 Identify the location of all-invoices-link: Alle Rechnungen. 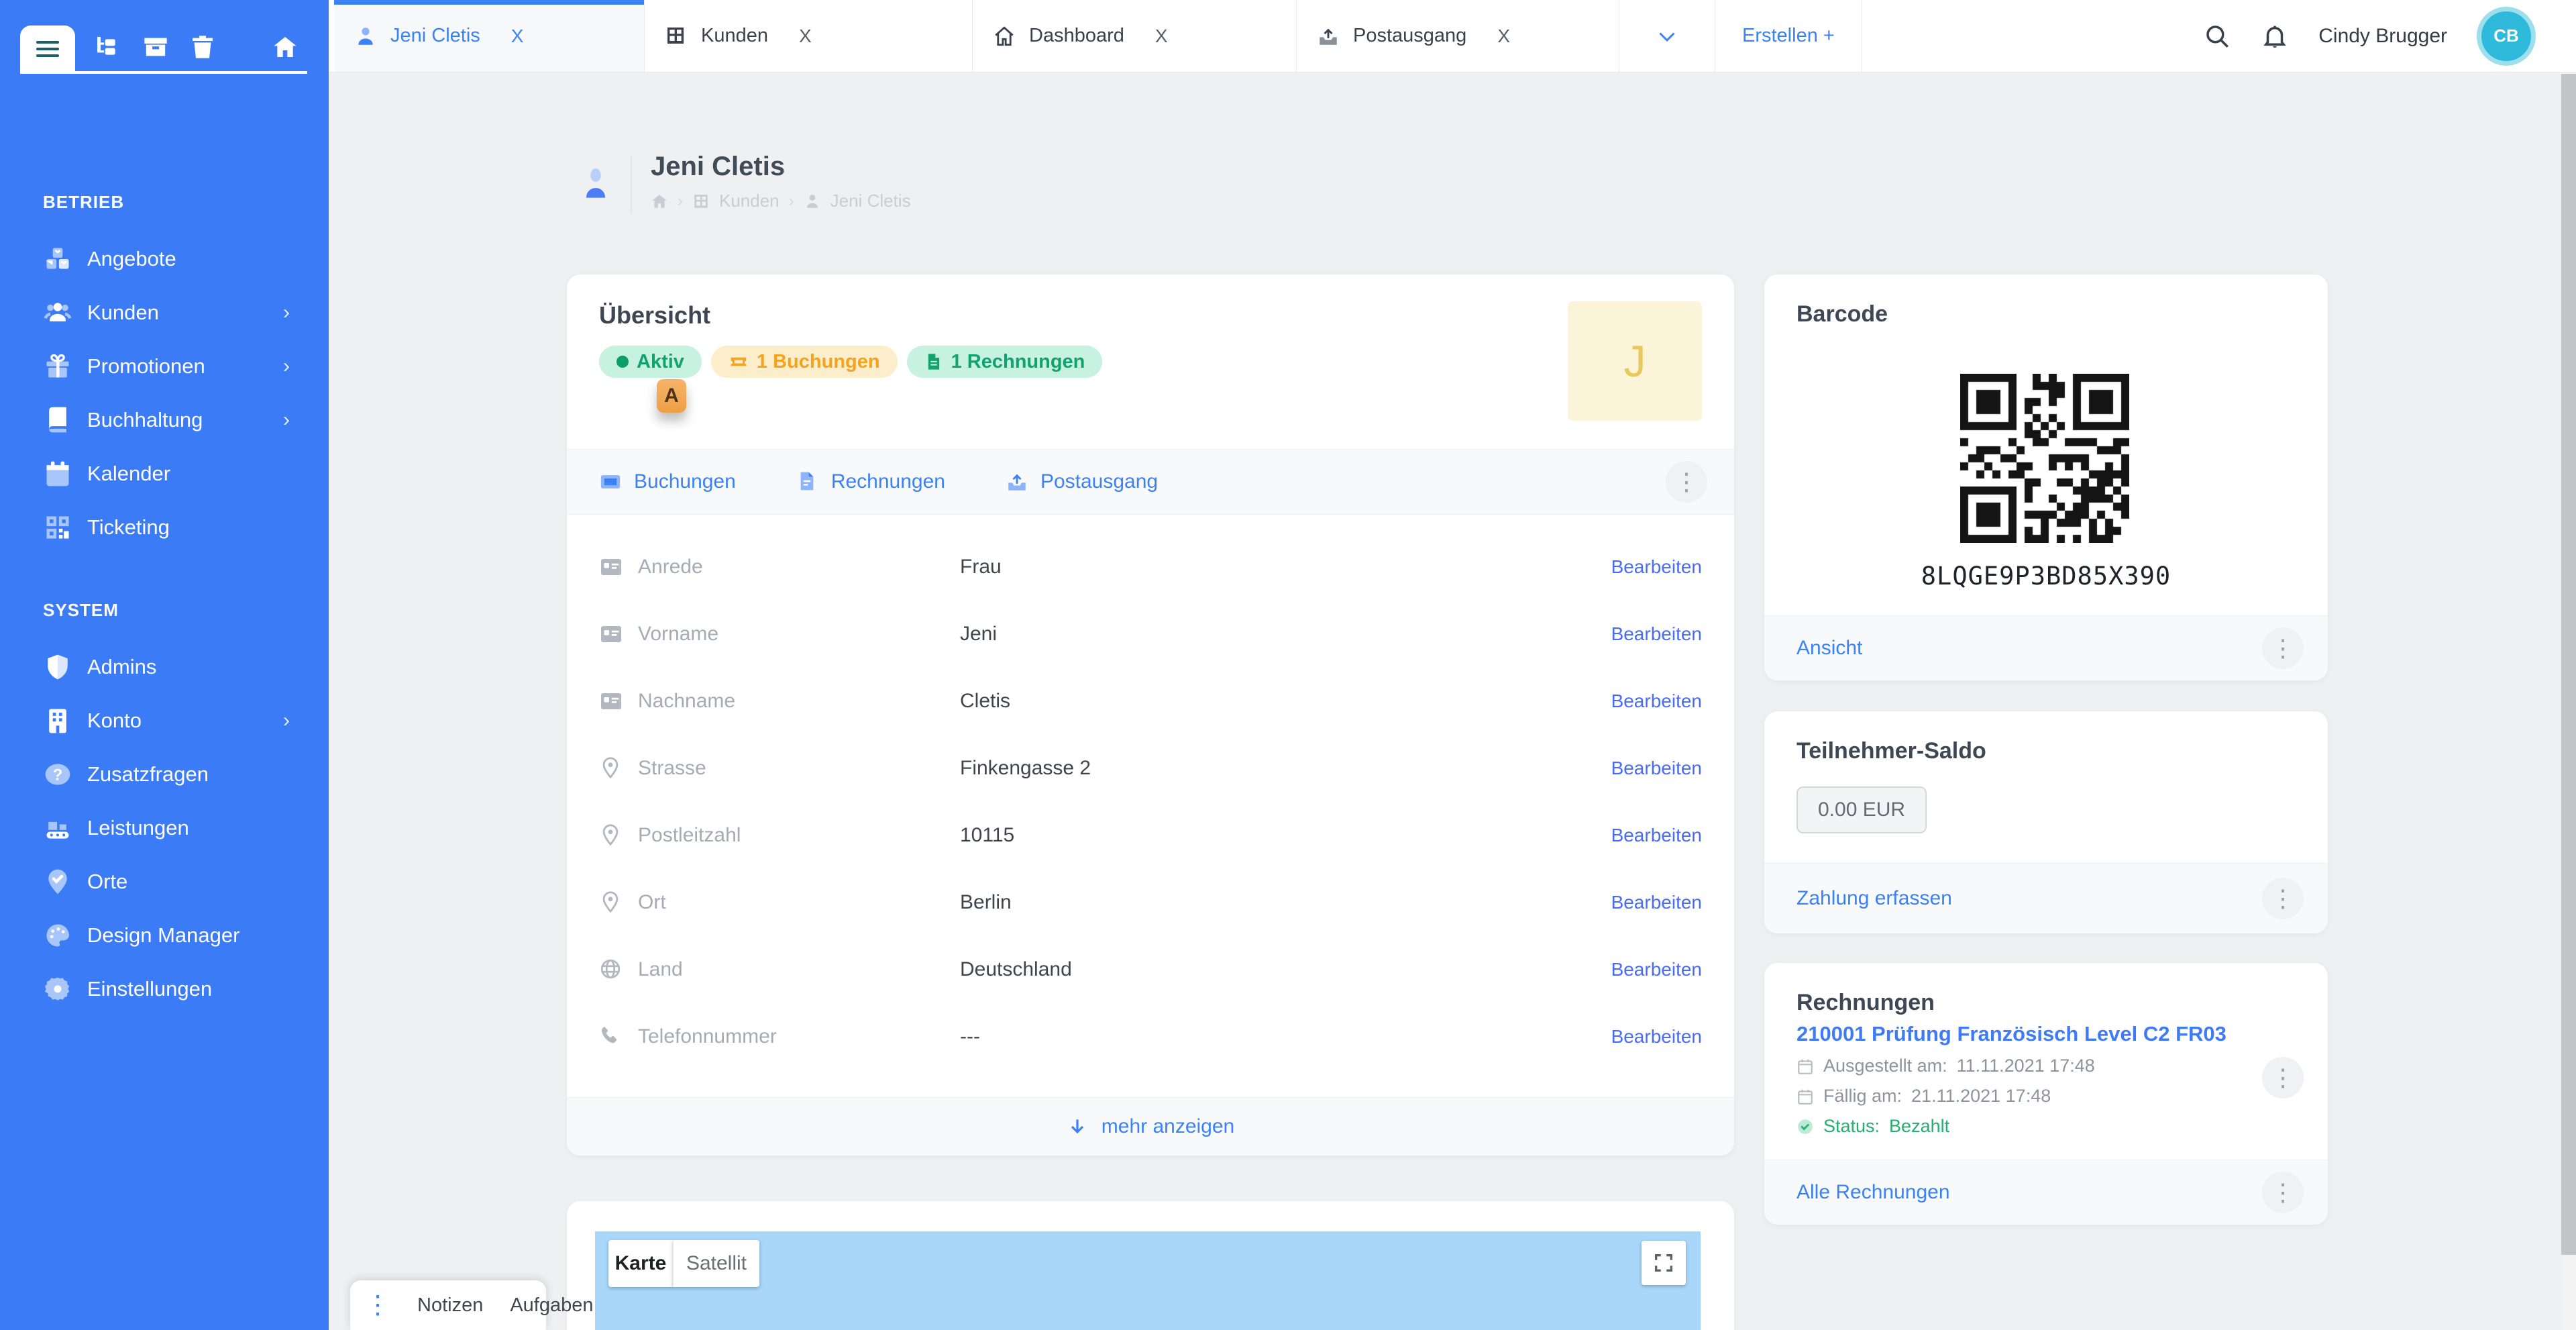
(1873, 1192).